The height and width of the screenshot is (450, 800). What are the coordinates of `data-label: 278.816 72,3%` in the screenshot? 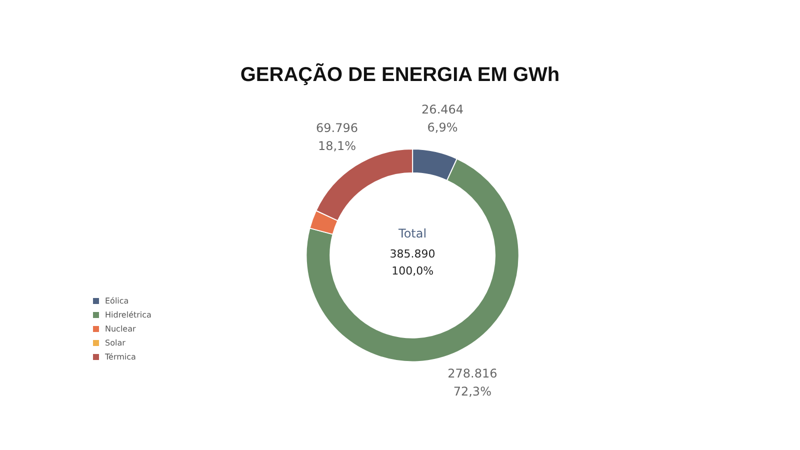 It's located at (473, 382).